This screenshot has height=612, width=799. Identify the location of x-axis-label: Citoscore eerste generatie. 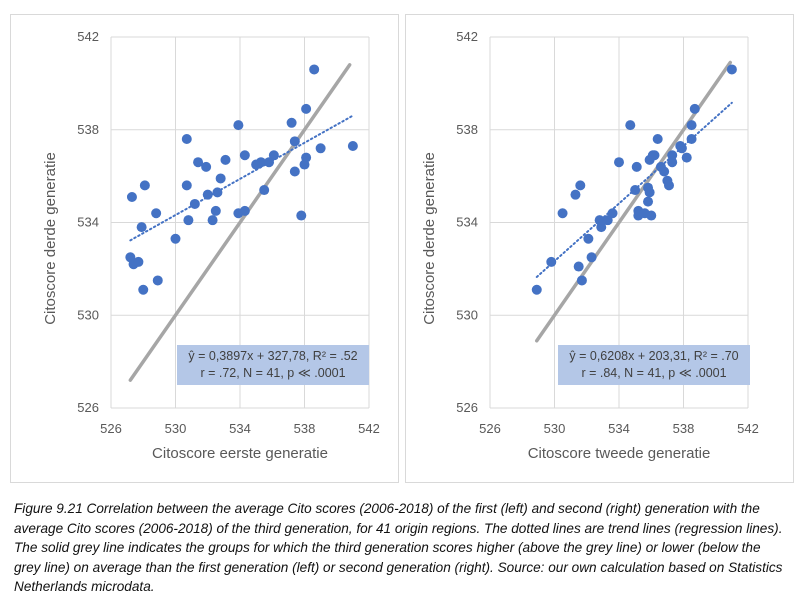
(240, 453).